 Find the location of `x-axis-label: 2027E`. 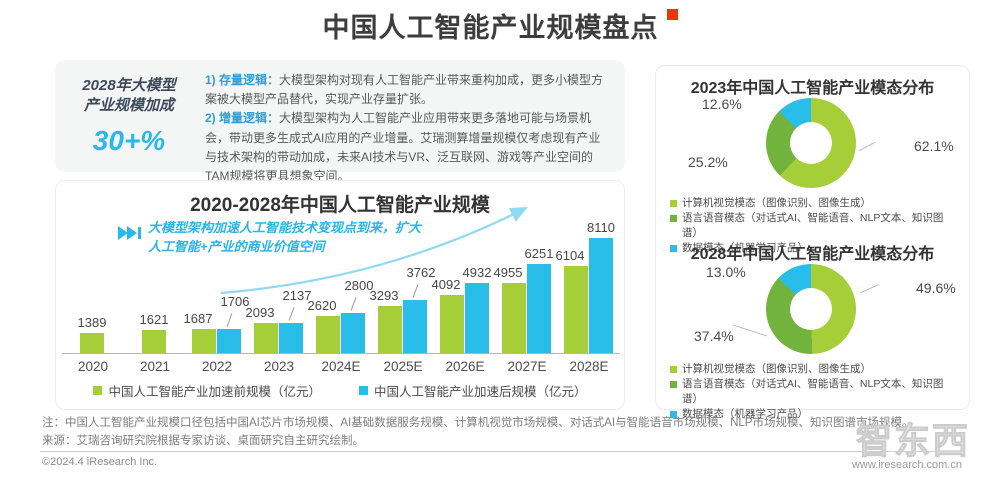

x-axis-label: 2027E is located at coordinates (527, 366).